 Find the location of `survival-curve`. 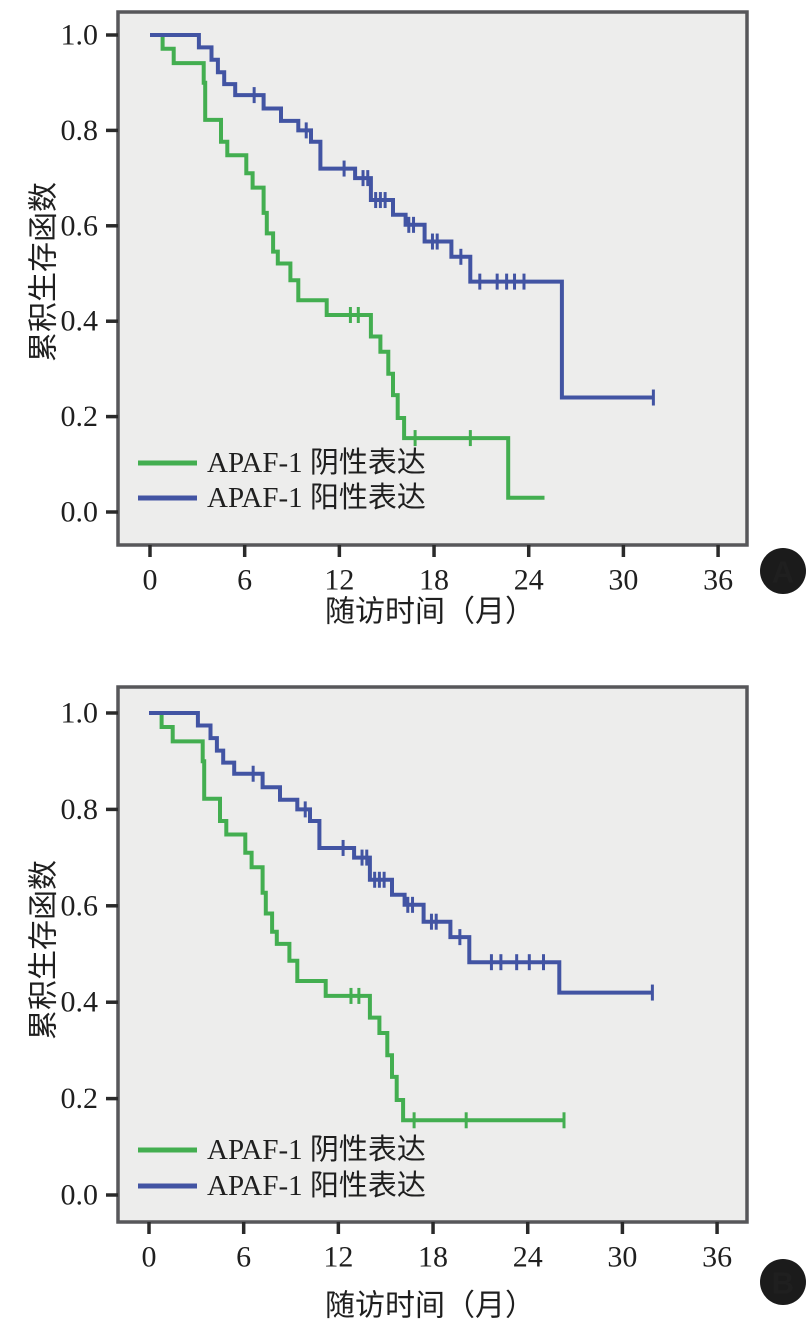

survival-curve is located at coordinates (401, 853).